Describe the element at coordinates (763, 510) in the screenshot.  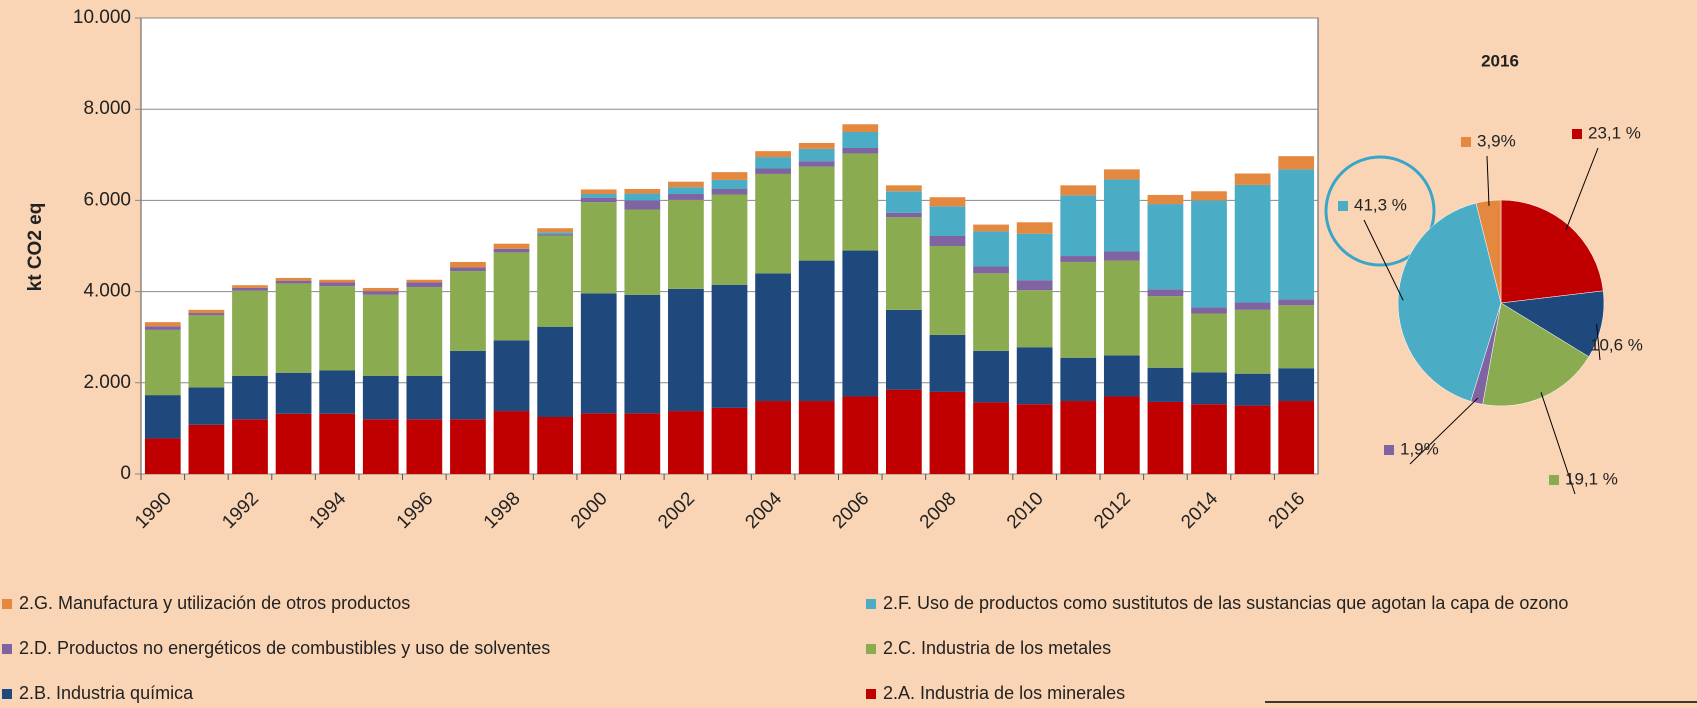
I see `x-tick-label: 2004` at that location.